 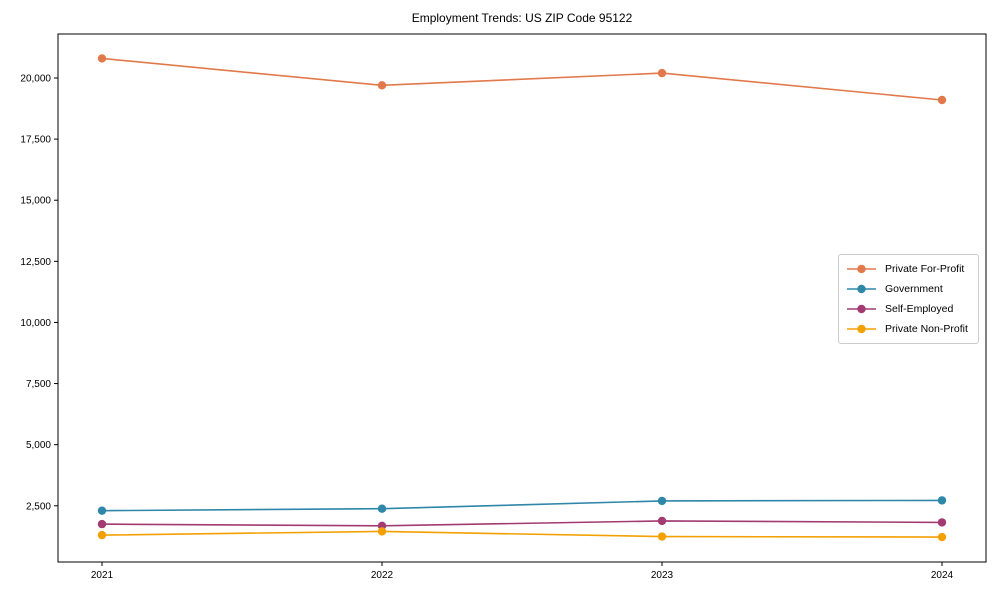 I want to click on chart-title: Employment Trends: US ZIP Code 95122, so click(x=522, y=18).